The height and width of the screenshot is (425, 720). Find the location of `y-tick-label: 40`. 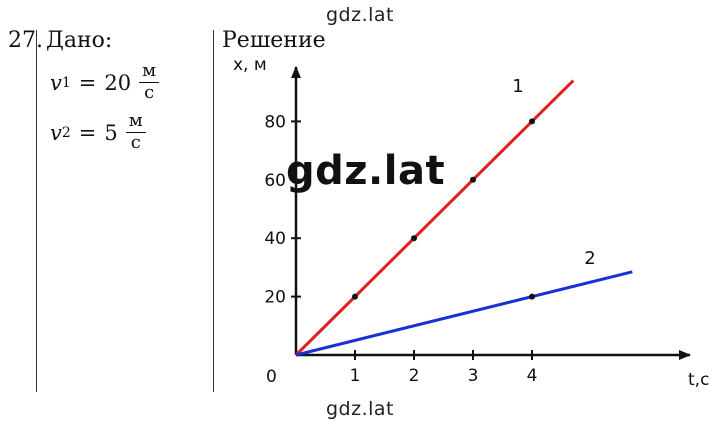

y-tick-label: 40 is located at coordinates (275, 239).